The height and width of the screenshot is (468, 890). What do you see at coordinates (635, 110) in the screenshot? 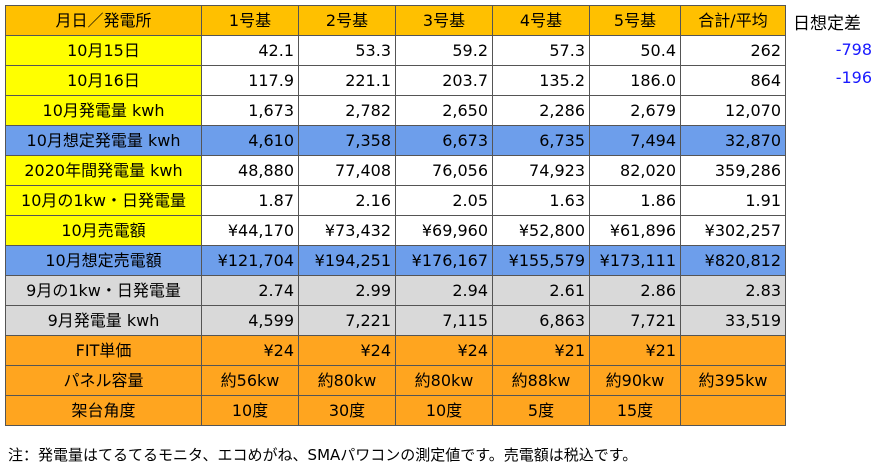
I see `table-cell: 2,679` at bounding box center [635, 110].